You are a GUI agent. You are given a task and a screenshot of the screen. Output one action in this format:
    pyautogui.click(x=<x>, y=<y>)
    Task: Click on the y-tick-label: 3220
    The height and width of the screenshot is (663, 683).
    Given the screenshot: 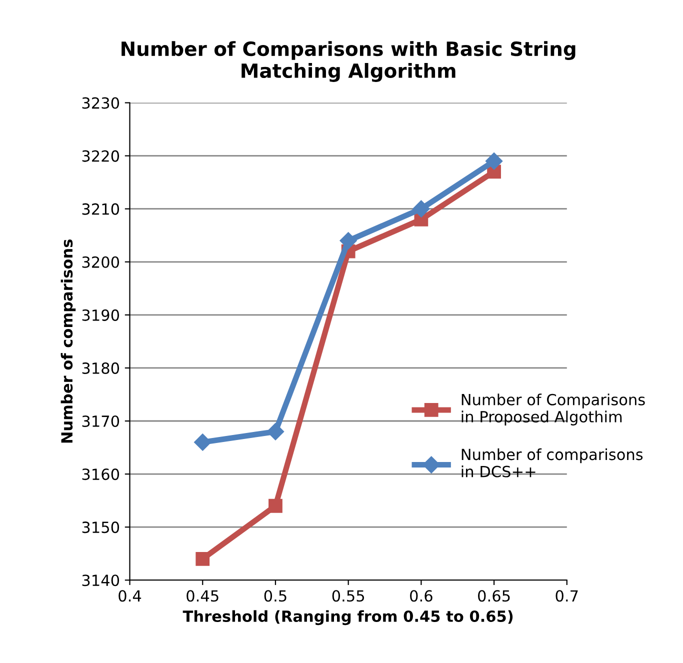 What is the action you would take?
    pyautogui.click(x=101, y=156)
    